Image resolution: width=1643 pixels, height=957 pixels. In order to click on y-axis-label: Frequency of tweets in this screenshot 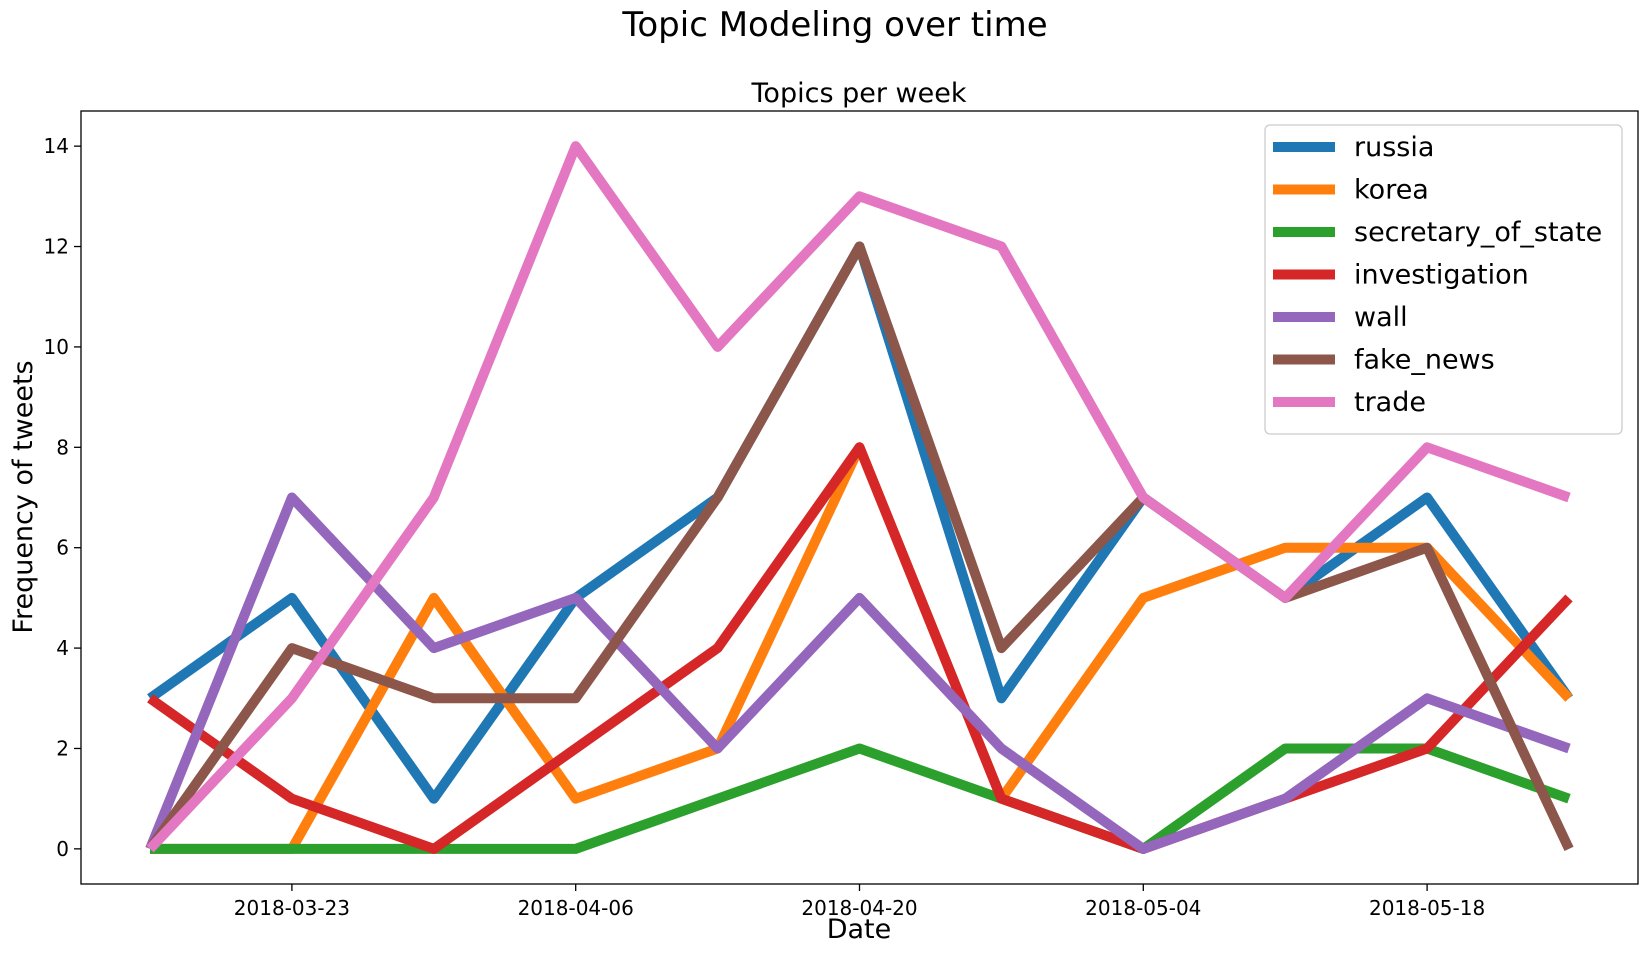, I will do `click(23, 496)`.